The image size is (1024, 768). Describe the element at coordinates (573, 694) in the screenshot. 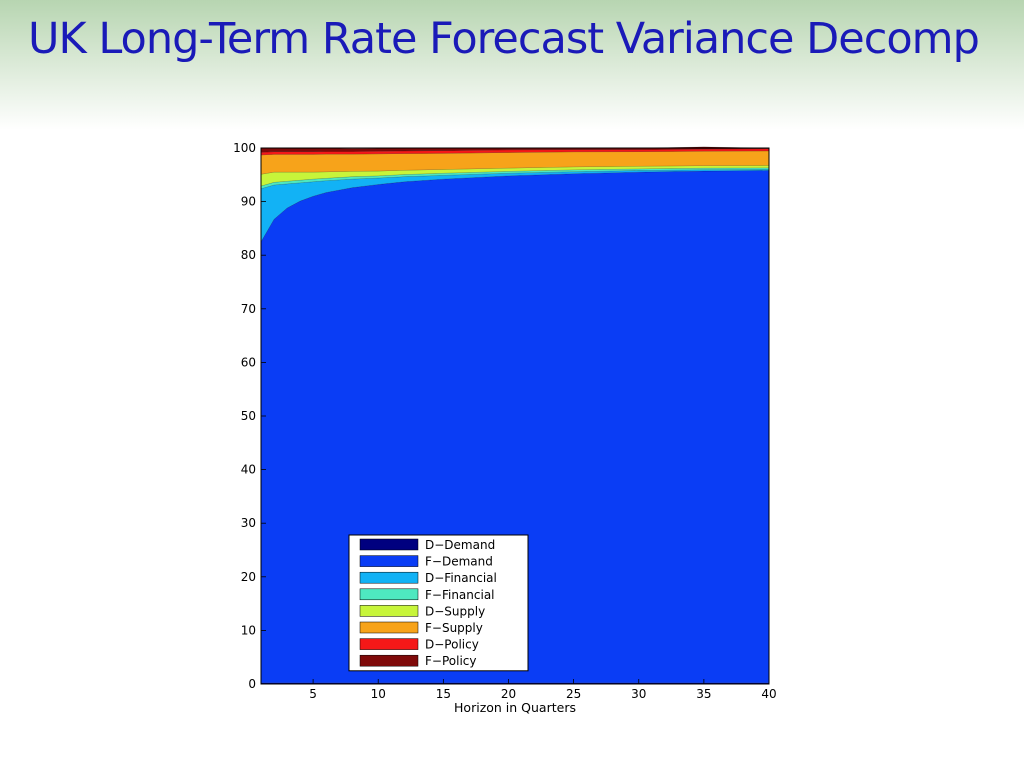

I see `x-tick-label: 25` at that location.